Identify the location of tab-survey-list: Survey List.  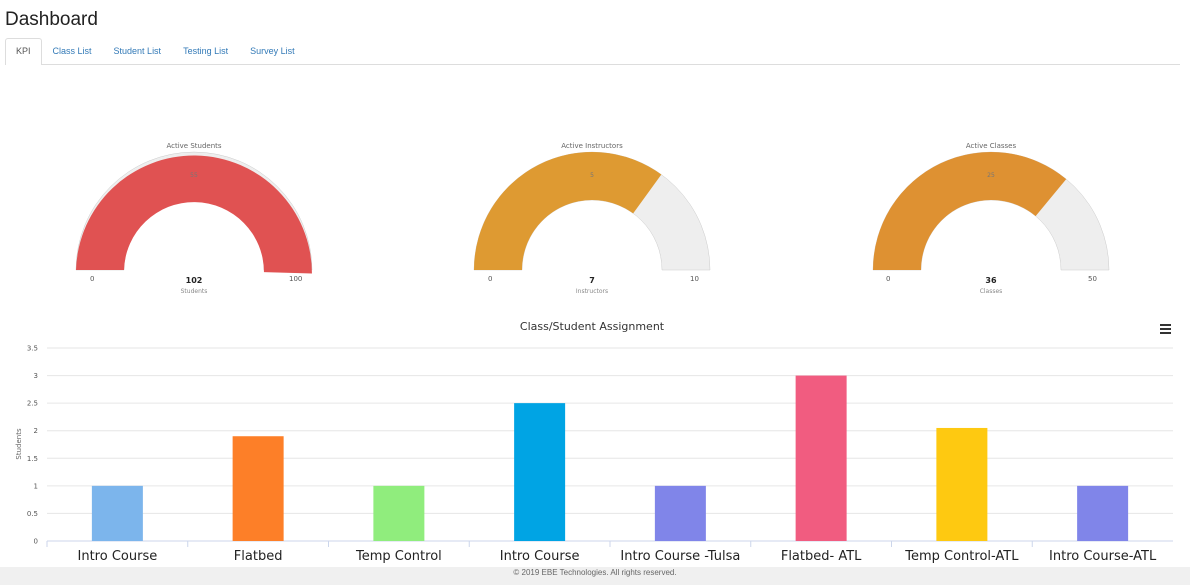
(272, 51).